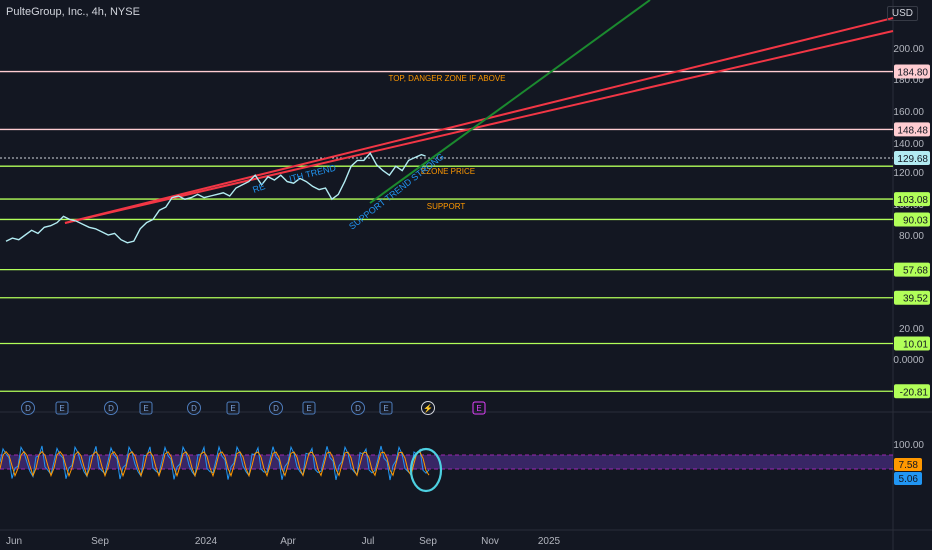 This screenshot has width=932, height=550. I want to click on annotation-support: SUPPORT, so click(446, 206).